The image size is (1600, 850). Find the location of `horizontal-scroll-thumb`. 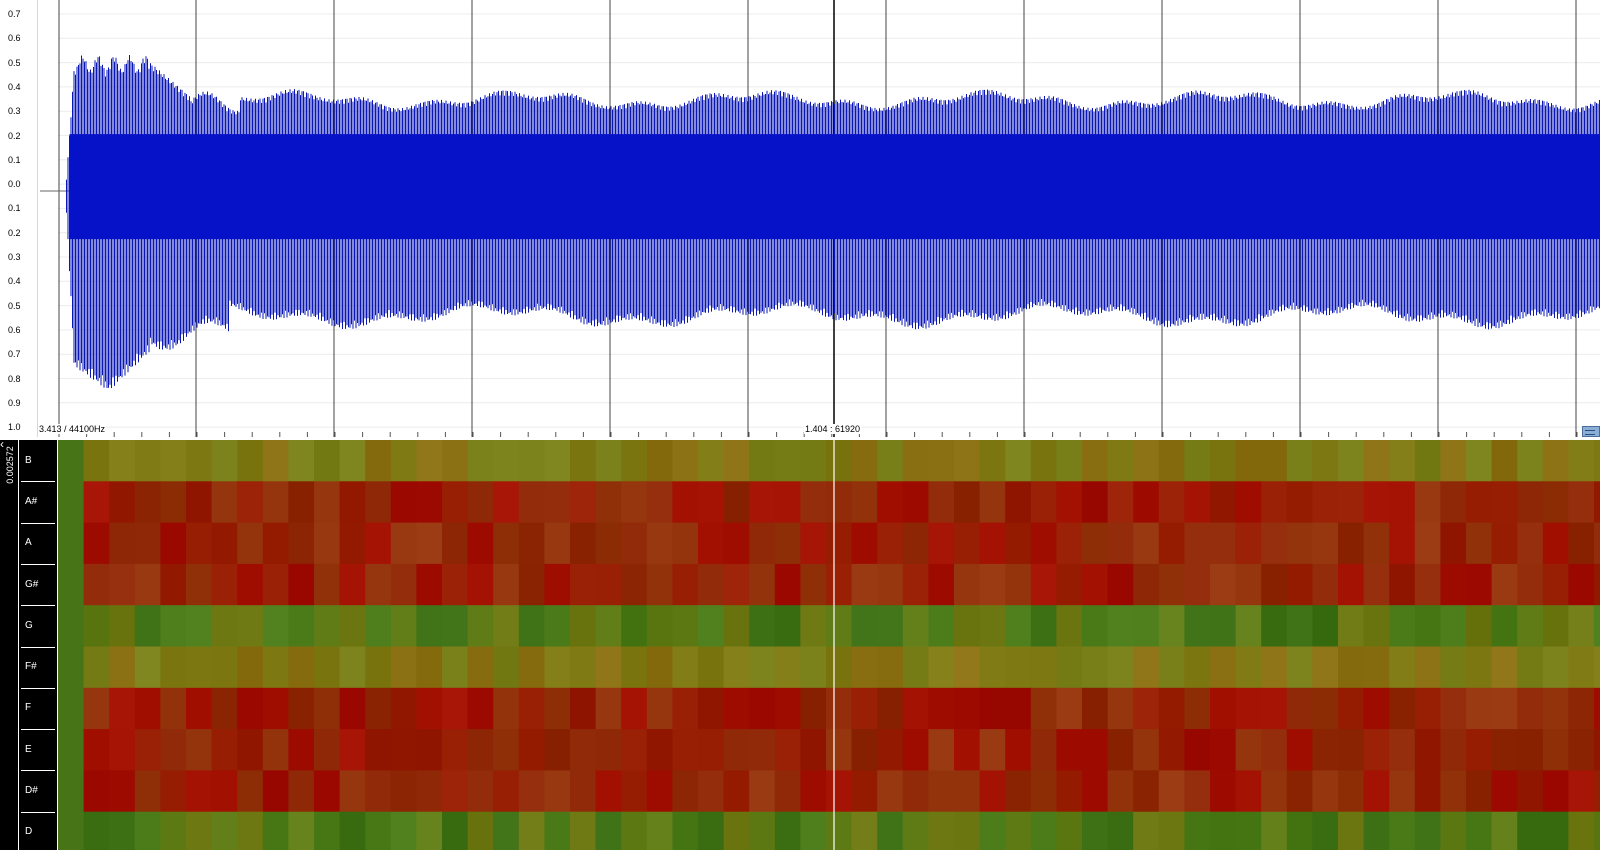

horizontal-scroll-thumb is located at coordinates (1591, 431).